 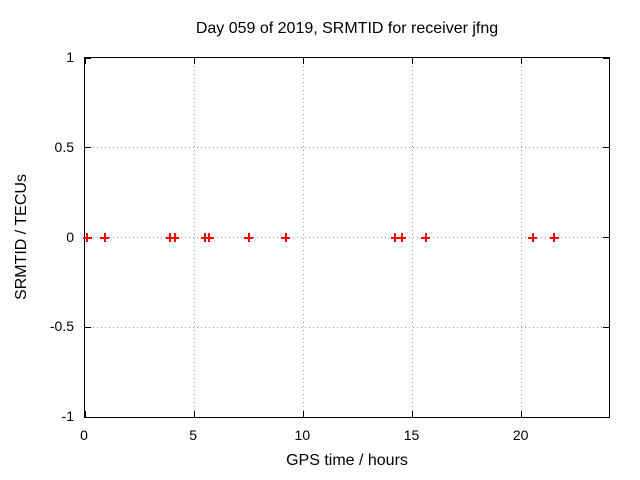 I want to click on x-tick-label: 10, so click(x=302, y=435).